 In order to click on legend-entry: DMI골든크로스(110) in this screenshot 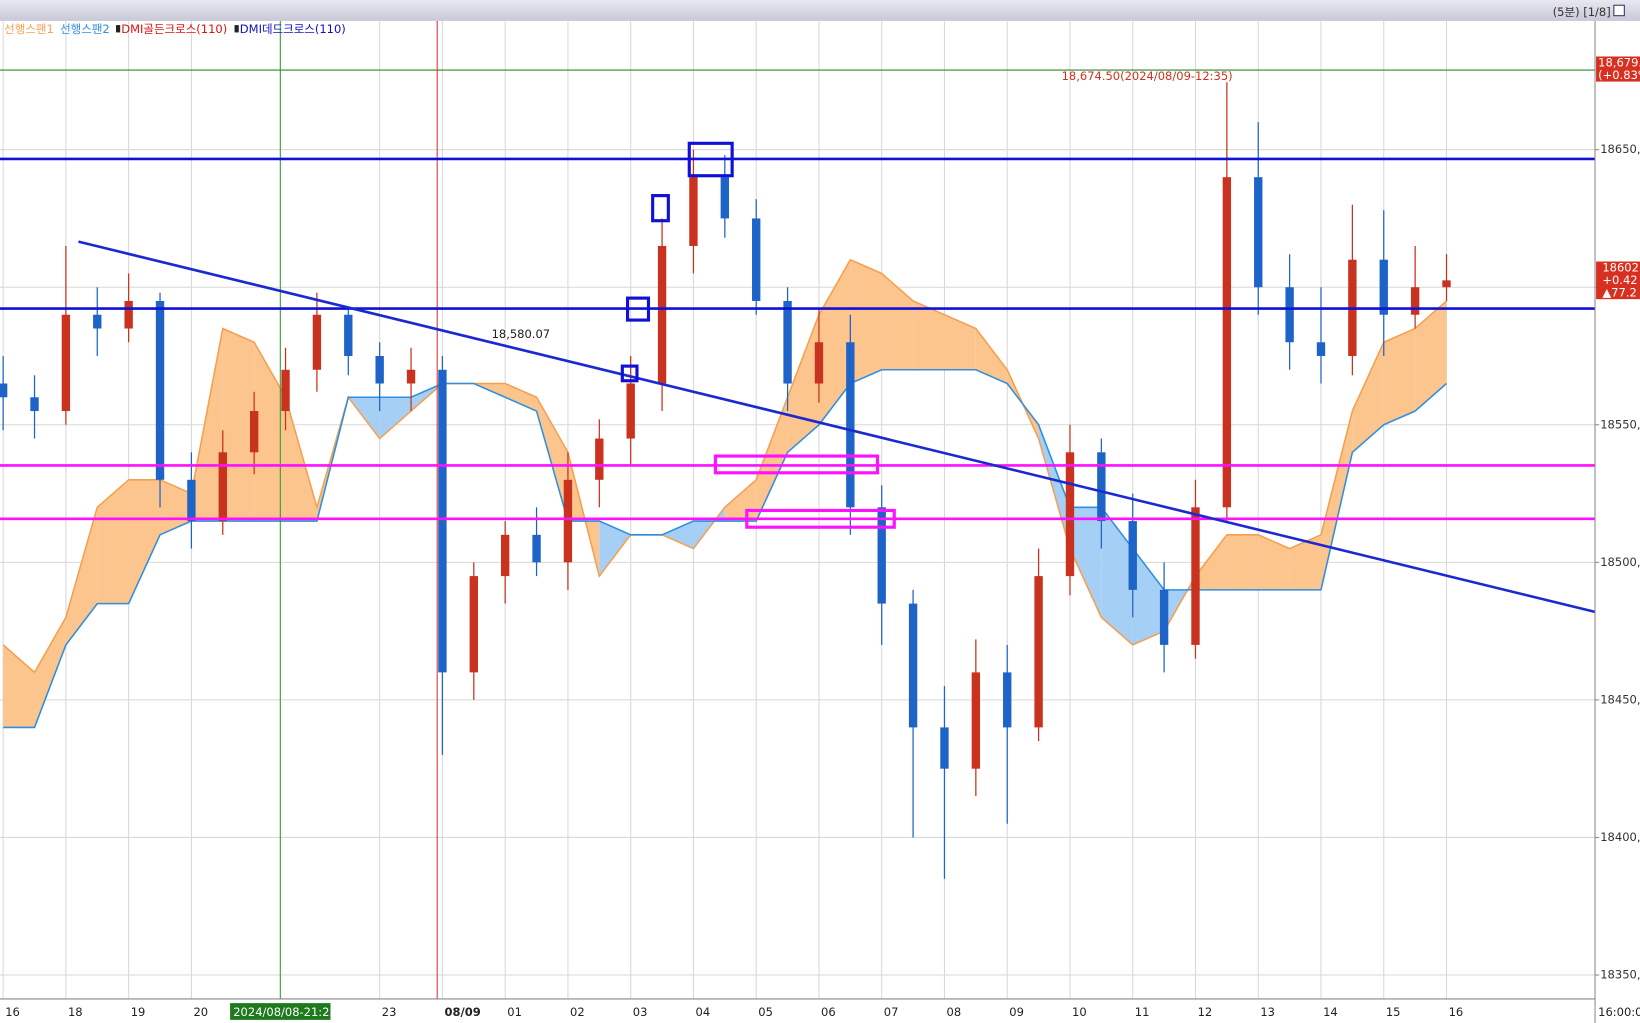, I will do `click(174, 29)`.